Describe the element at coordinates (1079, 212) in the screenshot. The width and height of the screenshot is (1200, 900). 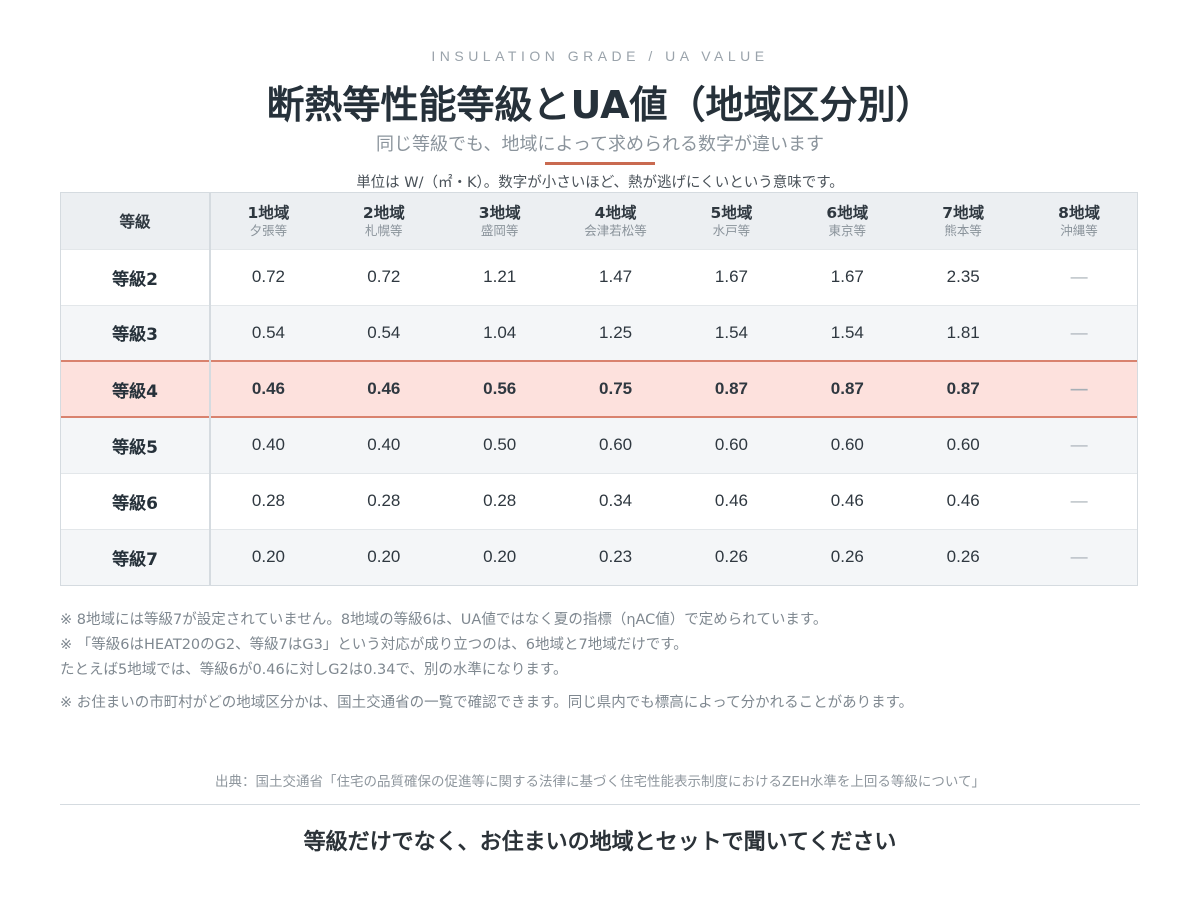
I see `region-name: 8地域` at that location.